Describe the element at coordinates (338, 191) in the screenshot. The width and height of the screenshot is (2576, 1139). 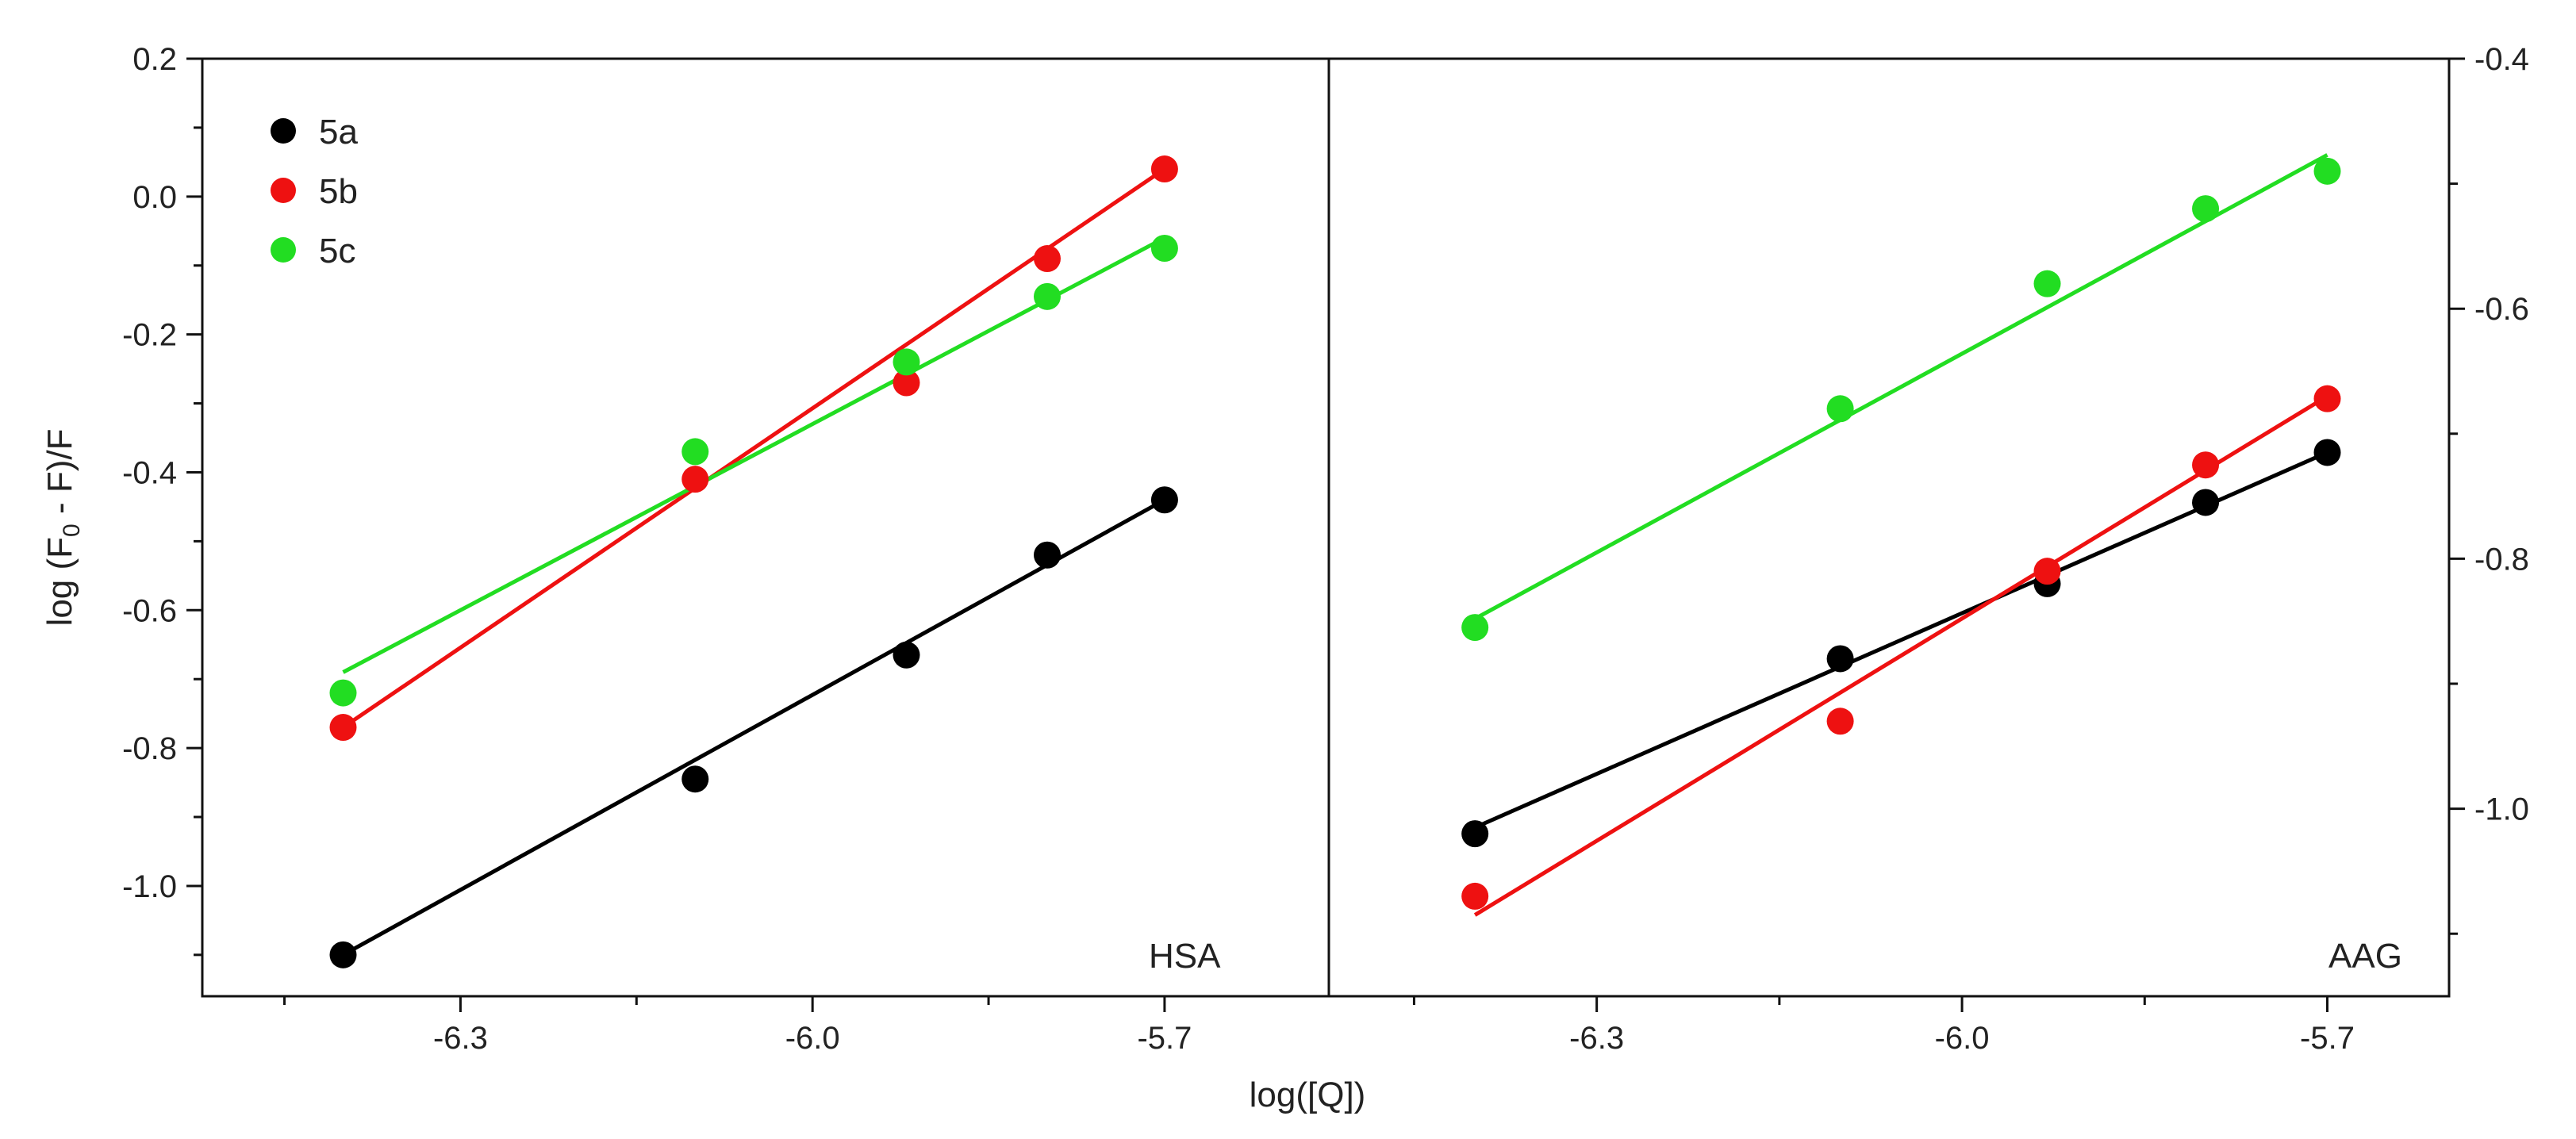
I see `legend-label-5b: 5b` at that location.